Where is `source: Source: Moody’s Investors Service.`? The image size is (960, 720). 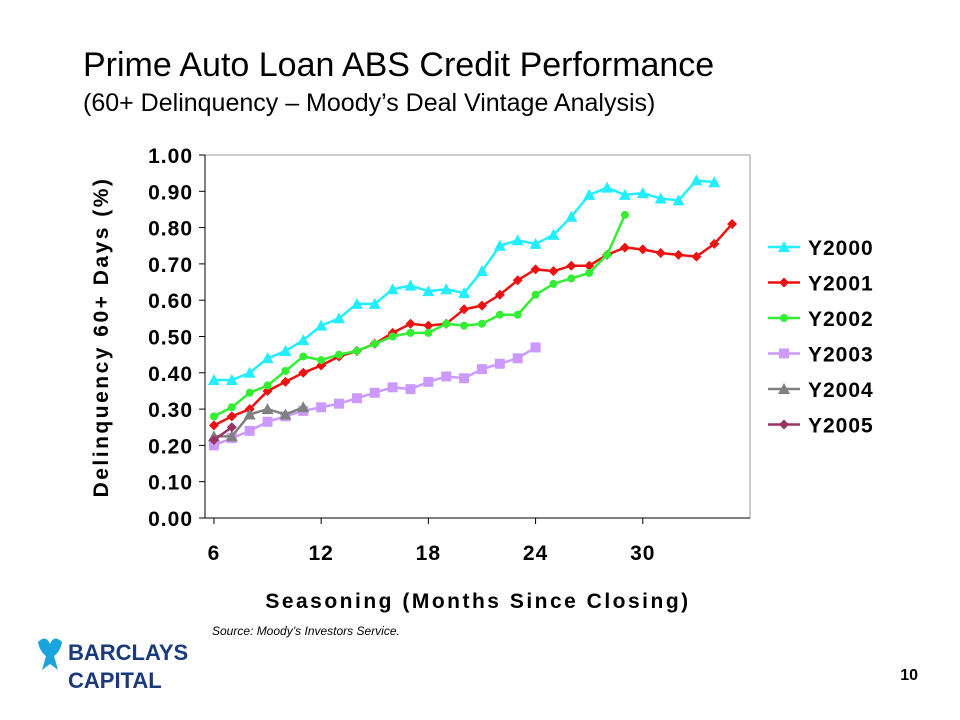 source: Source: Moody’s Investors Service. is located at coordinates (306, 631).